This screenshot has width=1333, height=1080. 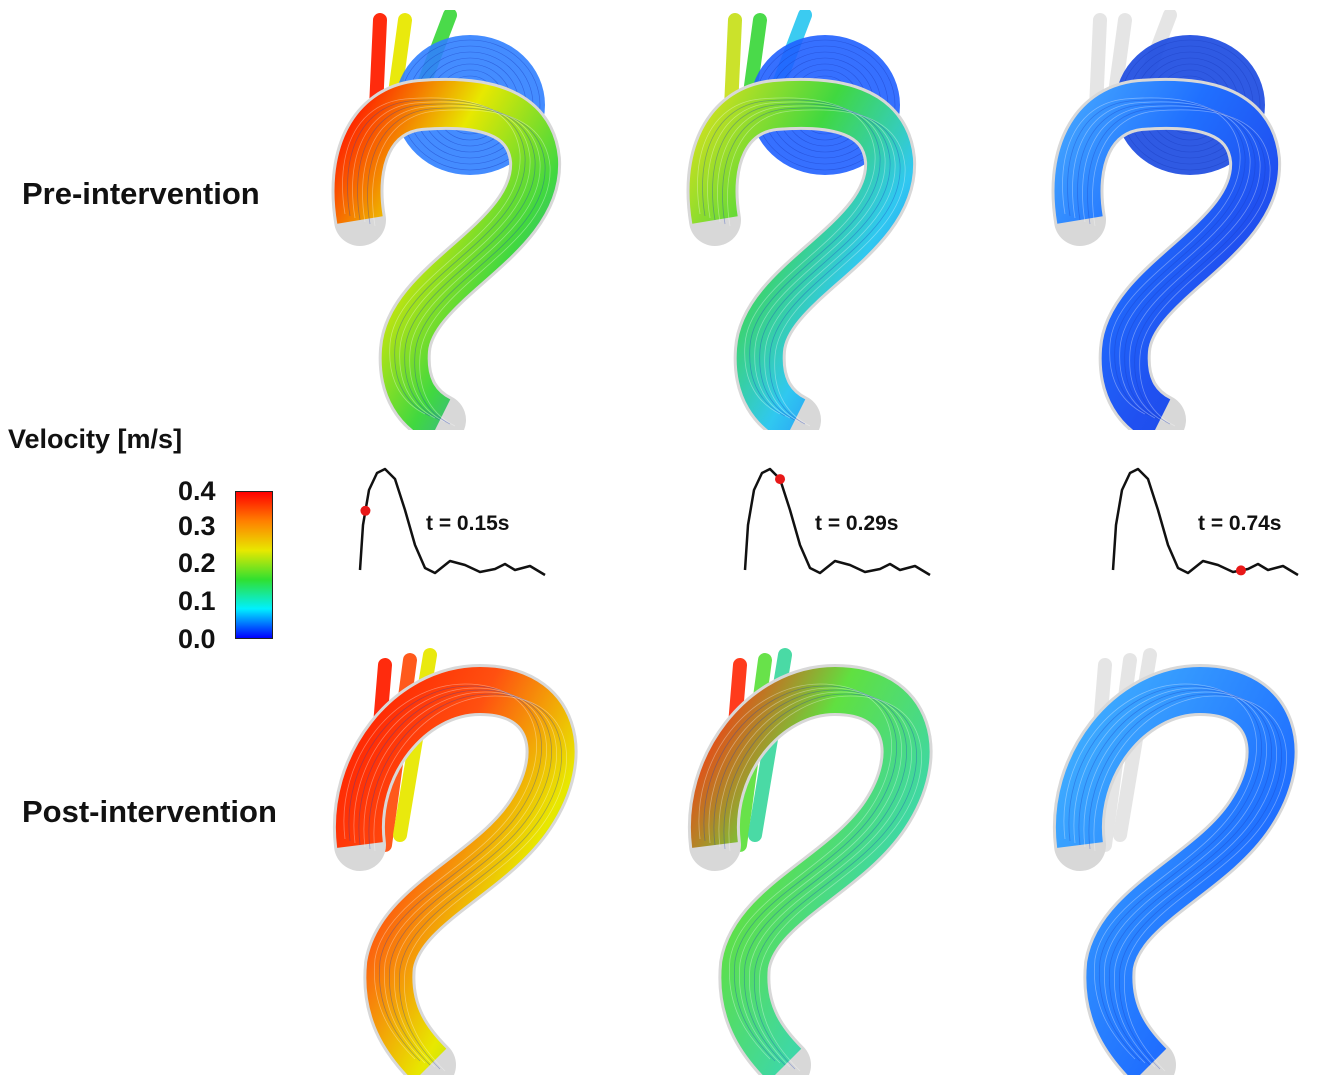 I want to click on aorta-streamline-pre-t015, so click(x=446, y=220).